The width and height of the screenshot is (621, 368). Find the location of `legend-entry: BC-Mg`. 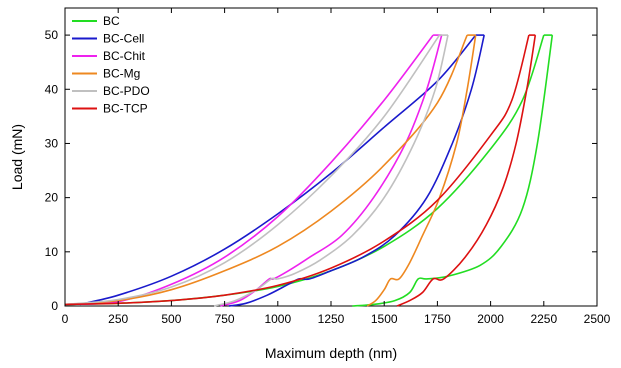

legend-entry: BC-Mg is located at coordinates (106, 74).